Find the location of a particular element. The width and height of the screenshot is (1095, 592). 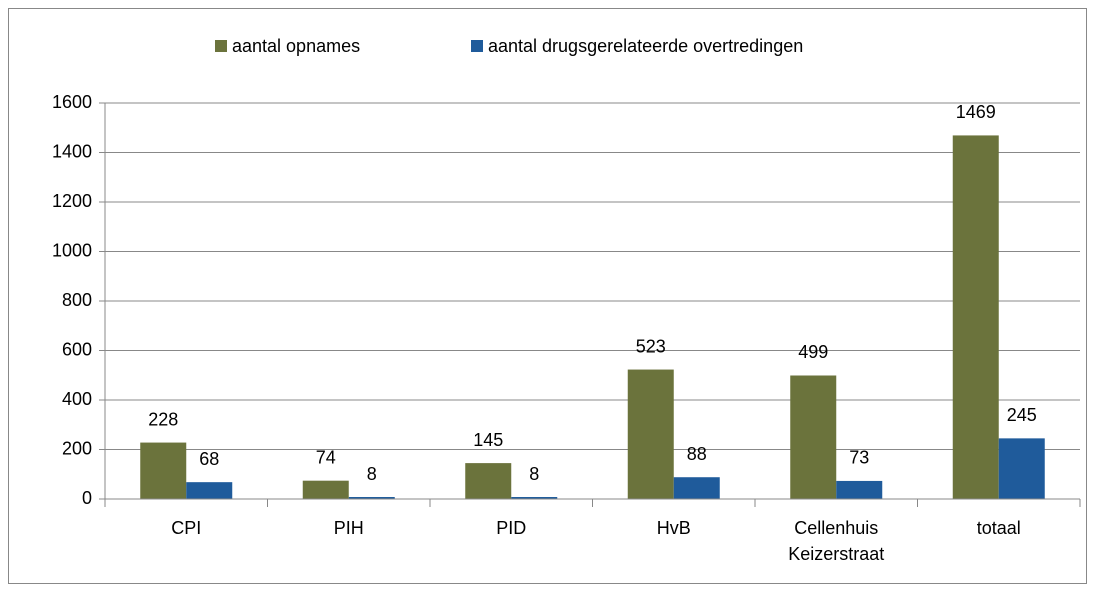

value-label: 1469 is located at coordinates (976, 112).